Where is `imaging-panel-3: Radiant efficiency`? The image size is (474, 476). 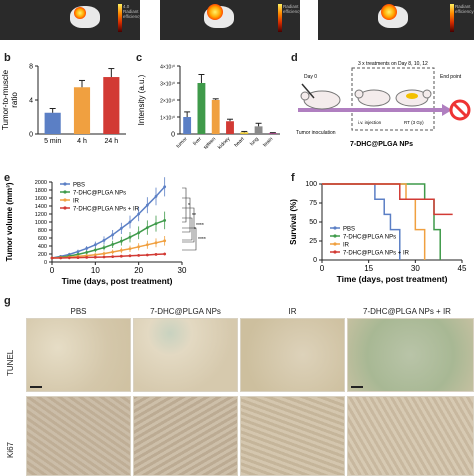
imaging-panel-3: Radiant efficiency is located at coordinates (396, 20).